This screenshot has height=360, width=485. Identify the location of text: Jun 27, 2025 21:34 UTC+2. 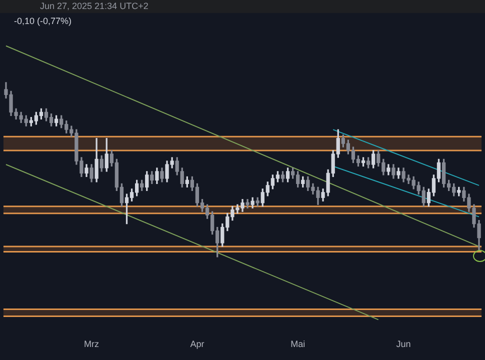
(94, 6).